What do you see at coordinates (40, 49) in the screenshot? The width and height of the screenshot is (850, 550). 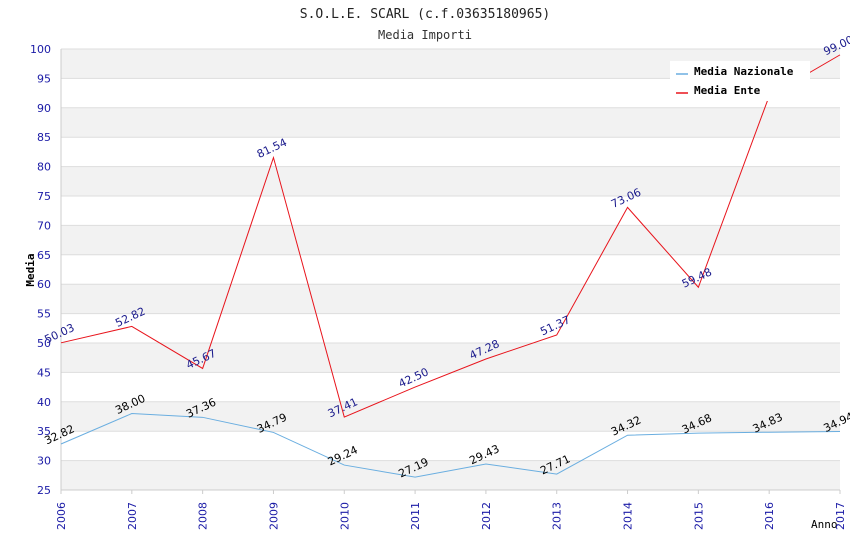 I see `y-tick-label: 100` at bounding box center [40, 49].